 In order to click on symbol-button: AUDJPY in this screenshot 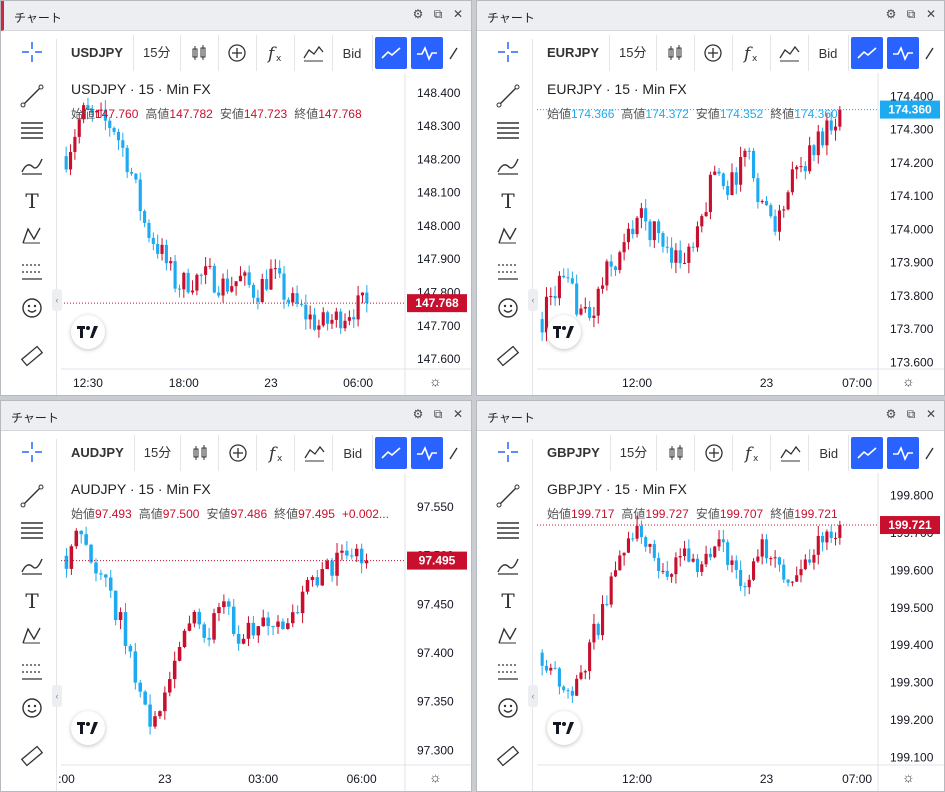, I will do `click(98, 453)`.